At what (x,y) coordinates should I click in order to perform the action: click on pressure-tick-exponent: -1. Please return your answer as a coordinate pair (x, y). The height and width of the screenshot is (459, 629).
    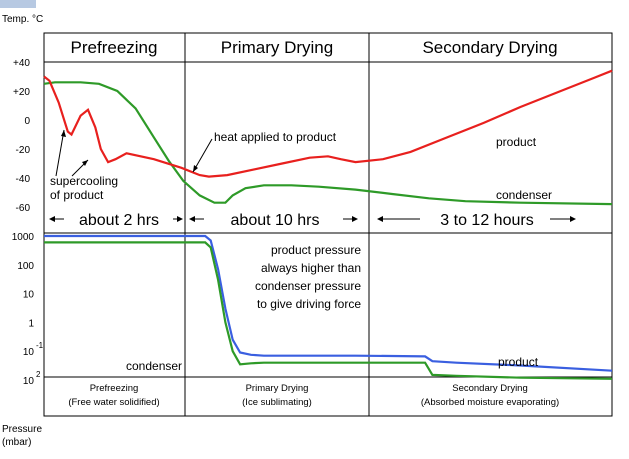
    Looking at the image, I should click on (40, 345).